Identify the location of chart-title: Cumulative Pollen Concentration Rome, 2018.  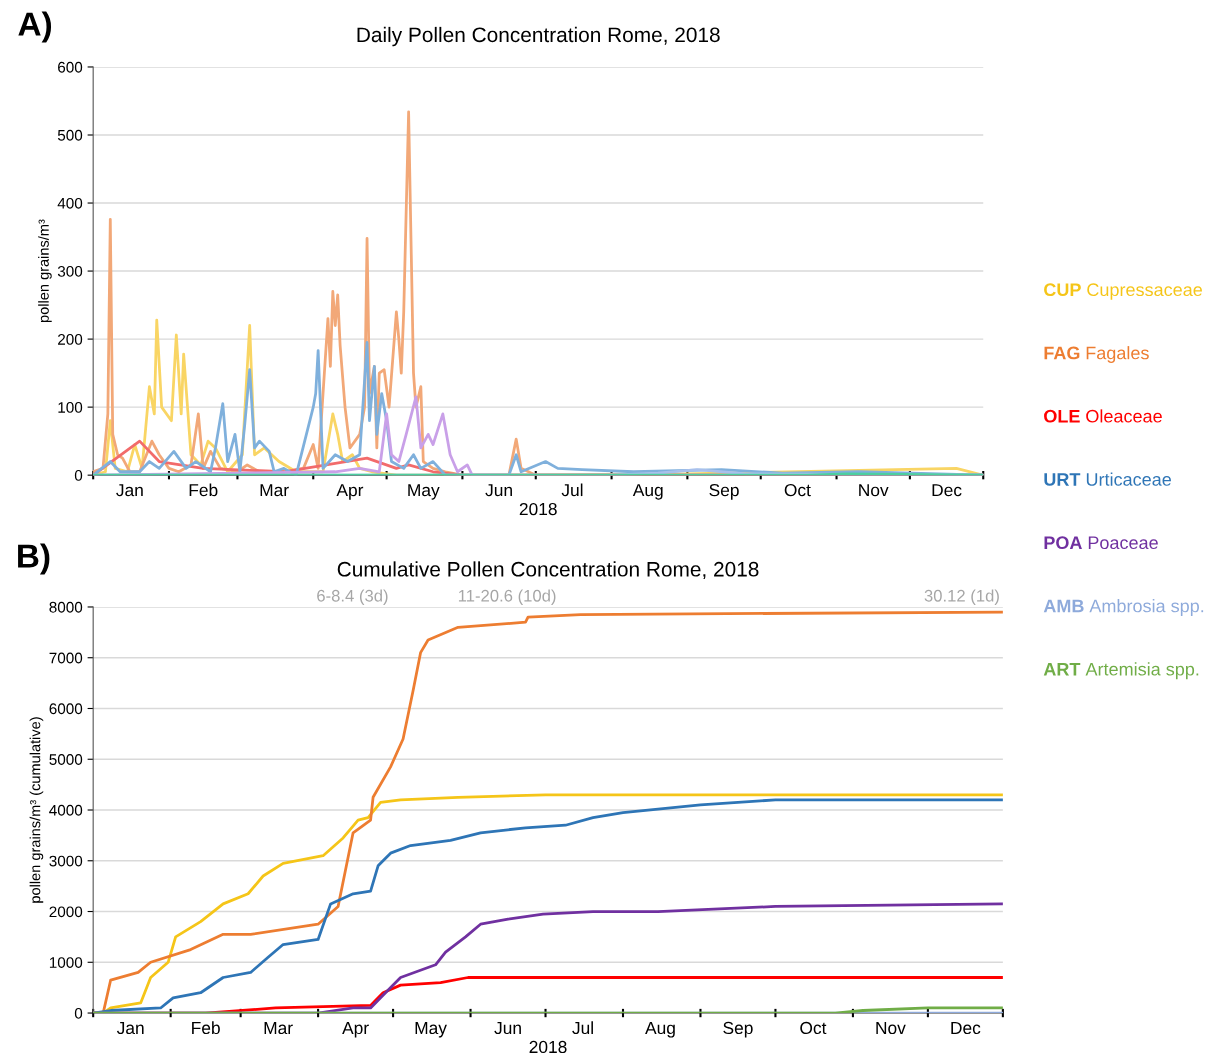
(548, 570).